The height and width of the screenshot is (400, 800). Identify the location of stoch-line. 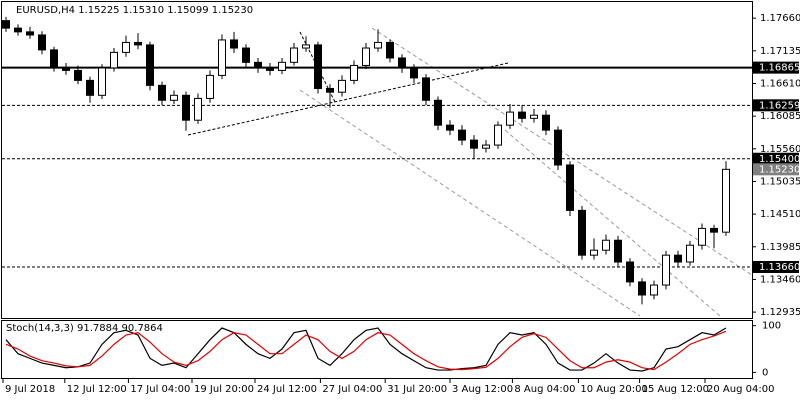
(366, 350).